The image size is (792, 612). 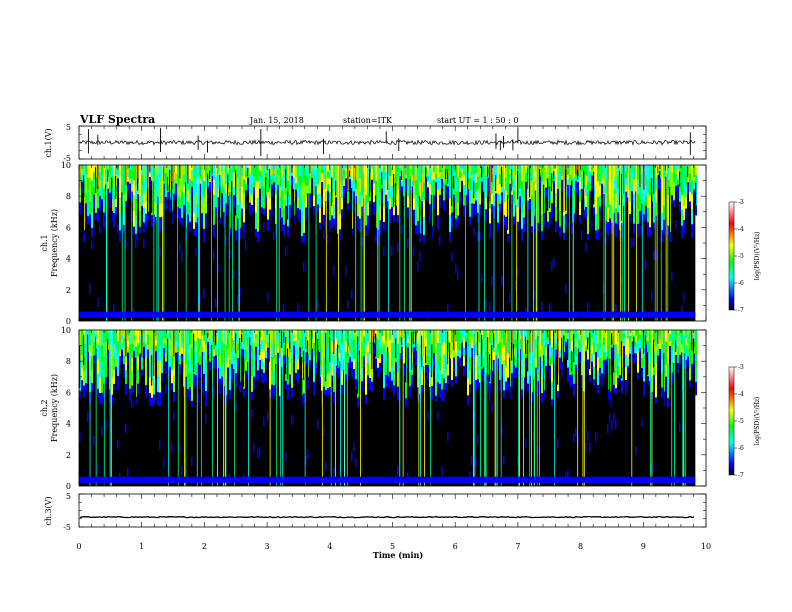 What do you see at coordinates (562, 171) in the screenshot?
I see `spectrogram-hot` at bounding box center [562, 171].